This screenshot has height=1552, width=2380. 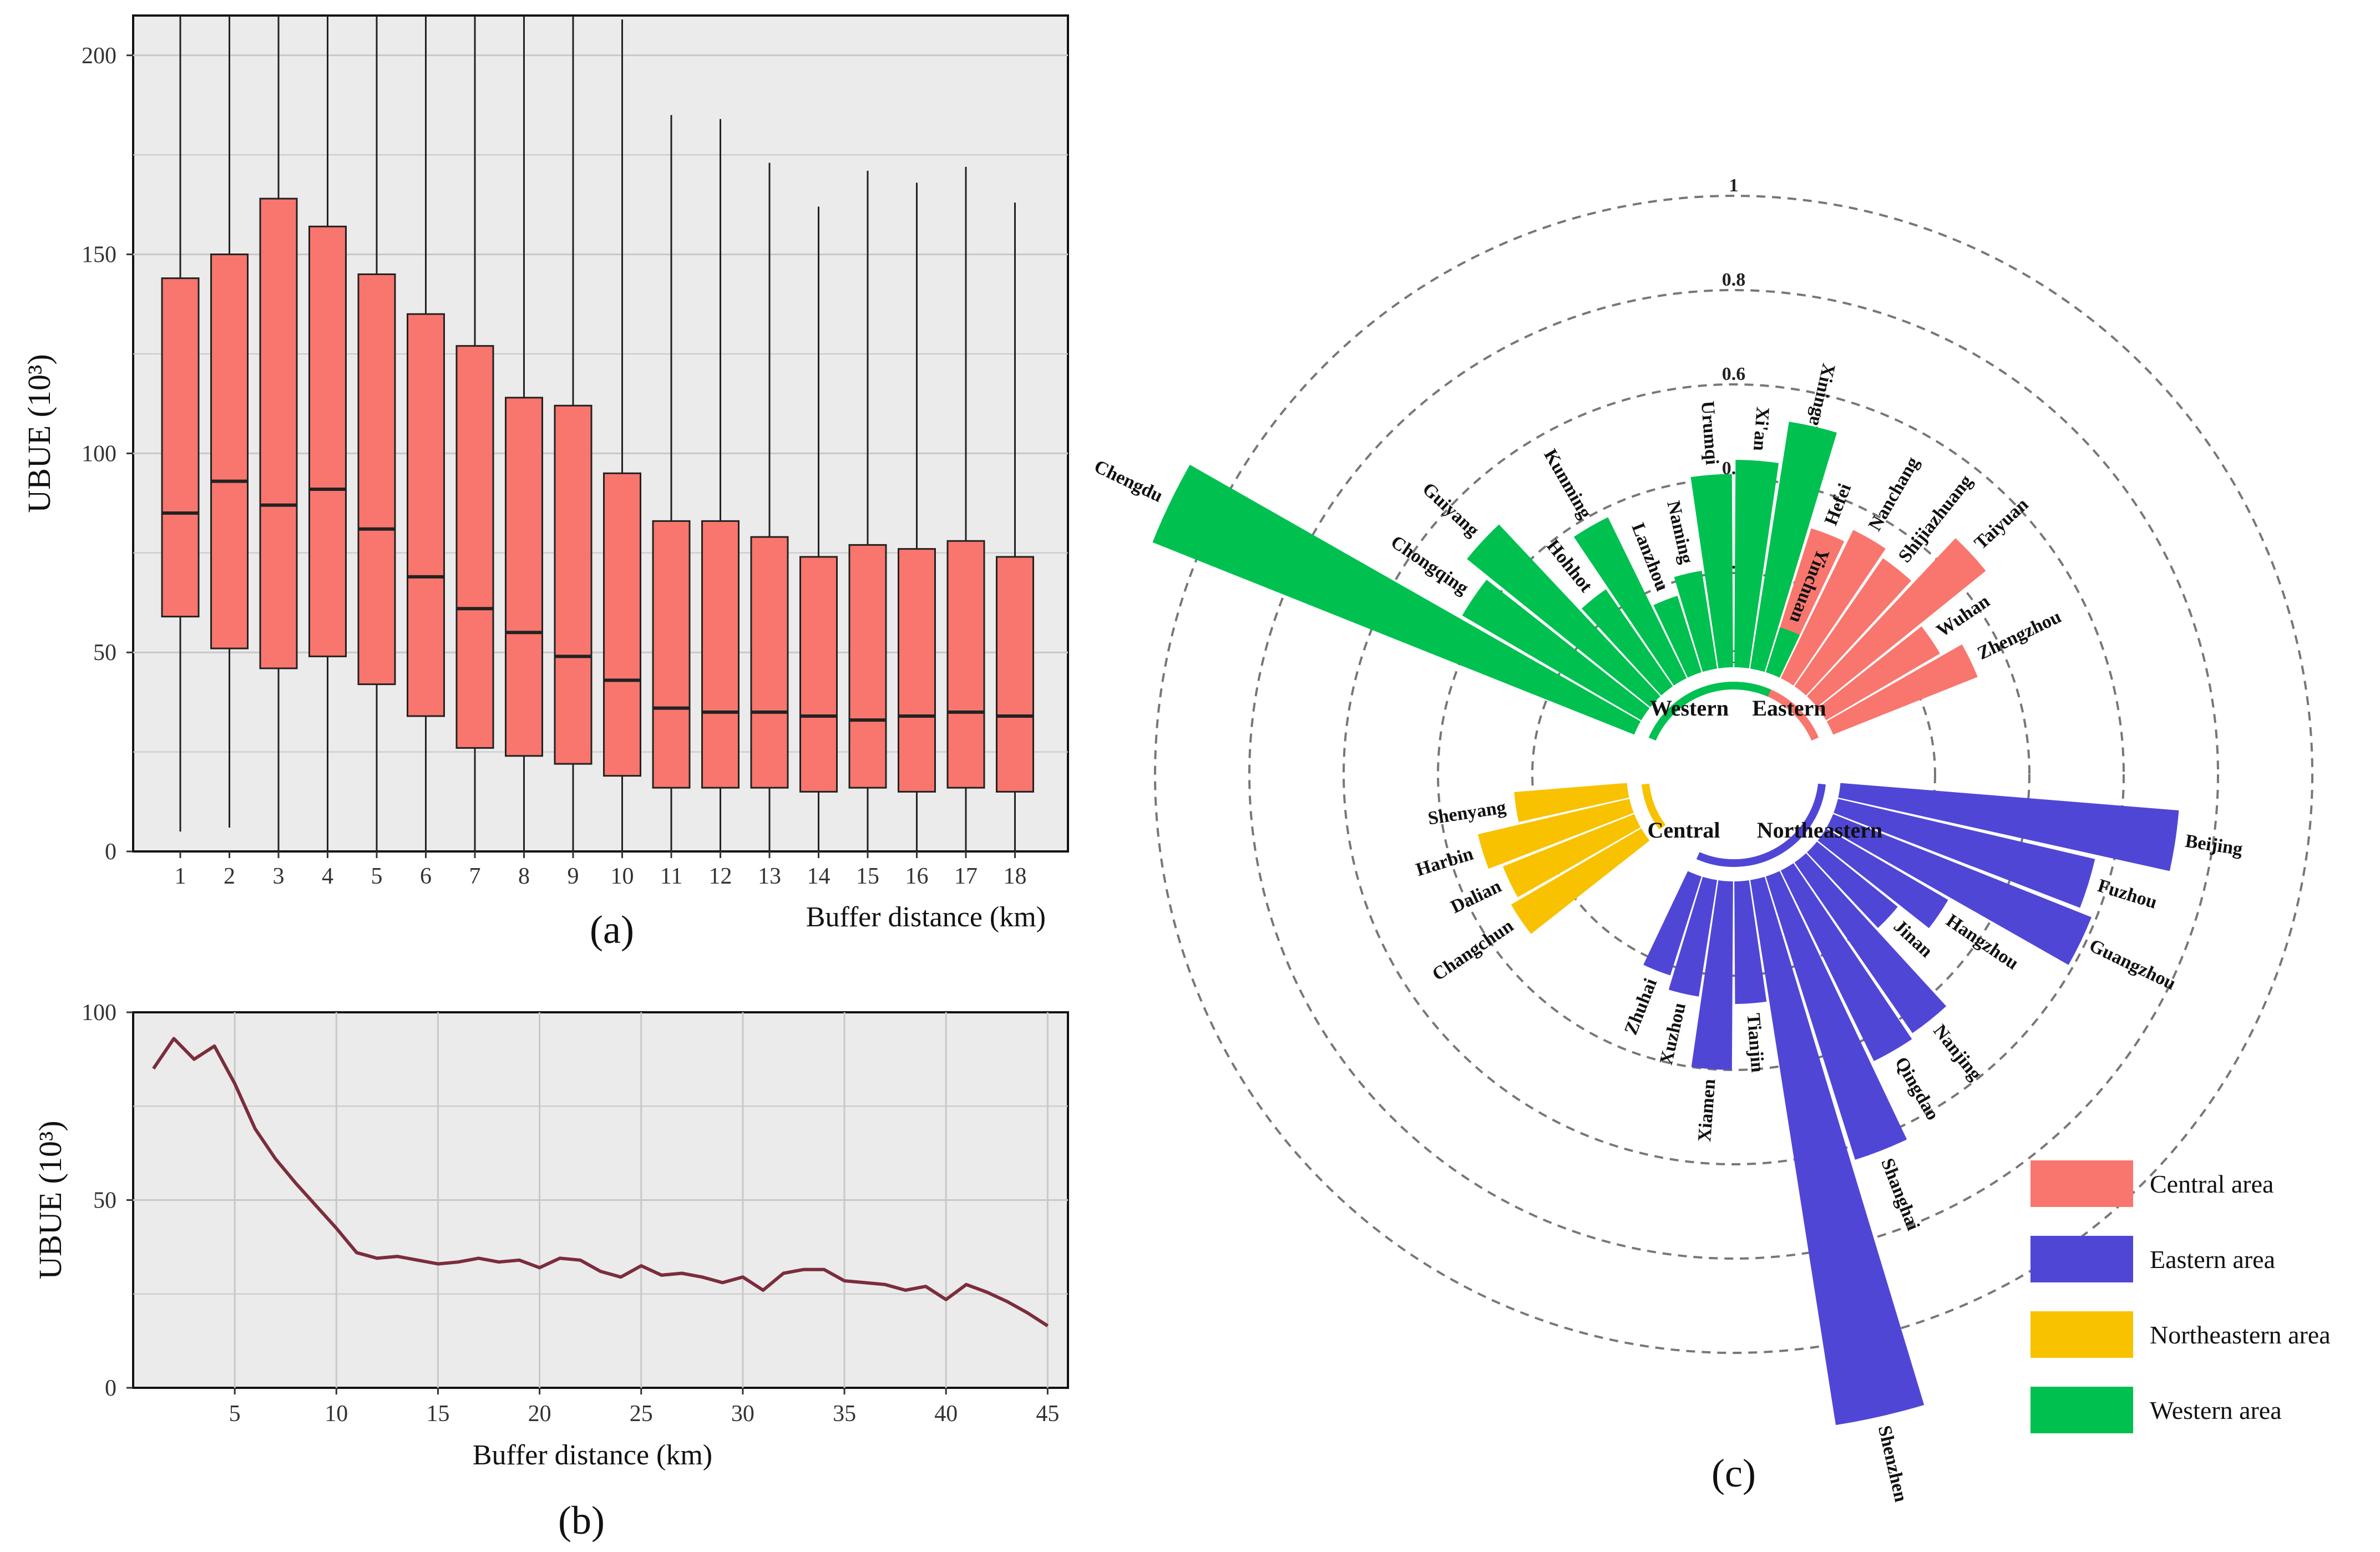 What do you see at coordinates (99, 453) in the screenshot?
I see `y-tick-label: 100` at bounding box center [99, 453].